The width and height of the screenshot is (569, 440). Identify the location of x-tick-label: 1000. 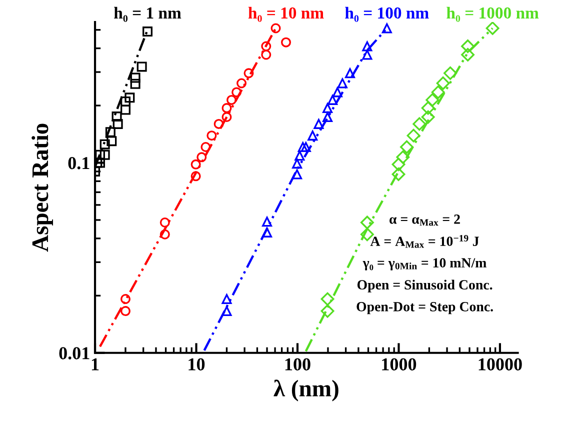
(399, 364).